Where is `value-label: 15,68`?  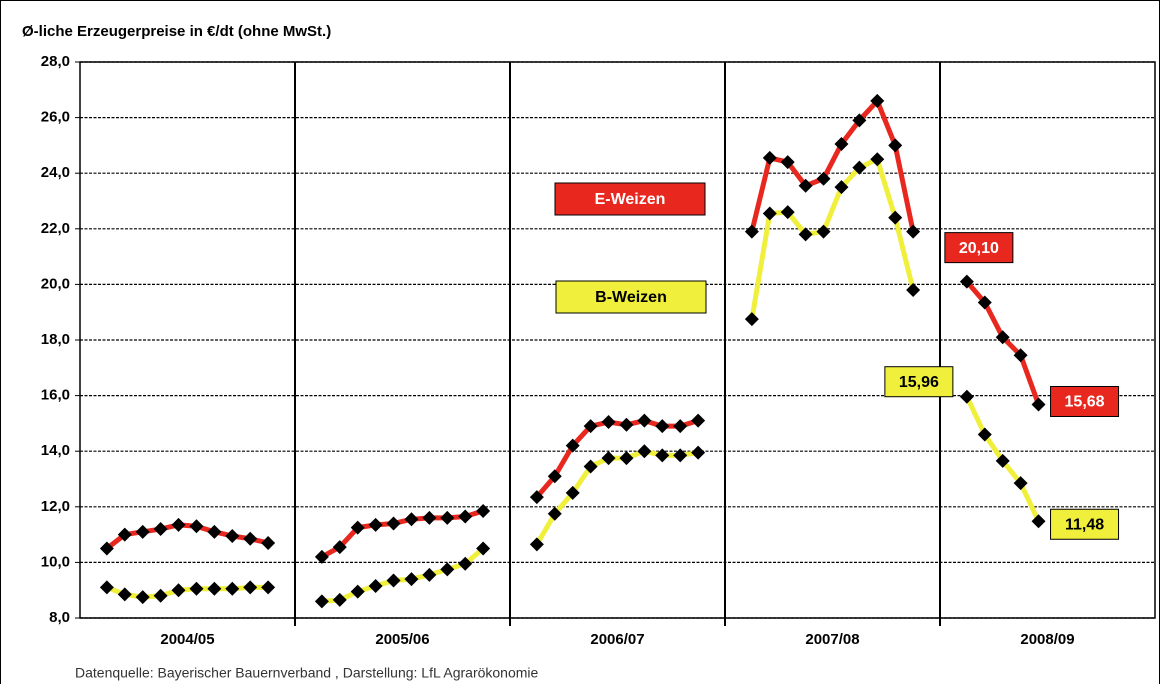 value-label: 15,68 is located at coordinates (1085, 402).